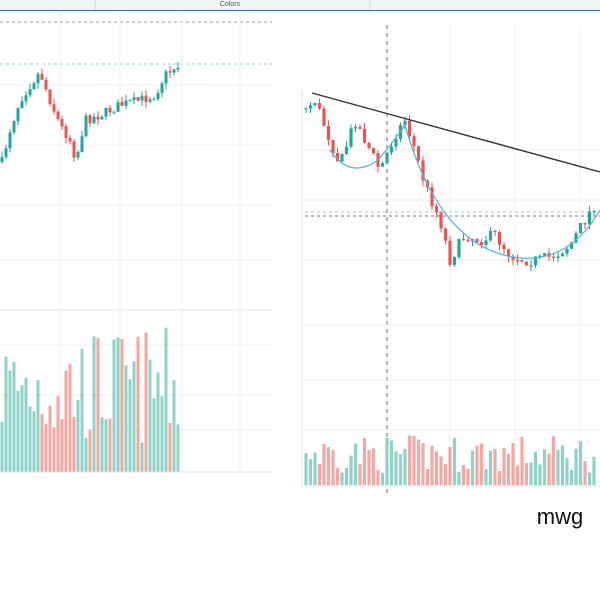  What do you see at coordinates (560, 516) in the screenshot?
I see `caption: mwg` at bounding box center [560, 516].